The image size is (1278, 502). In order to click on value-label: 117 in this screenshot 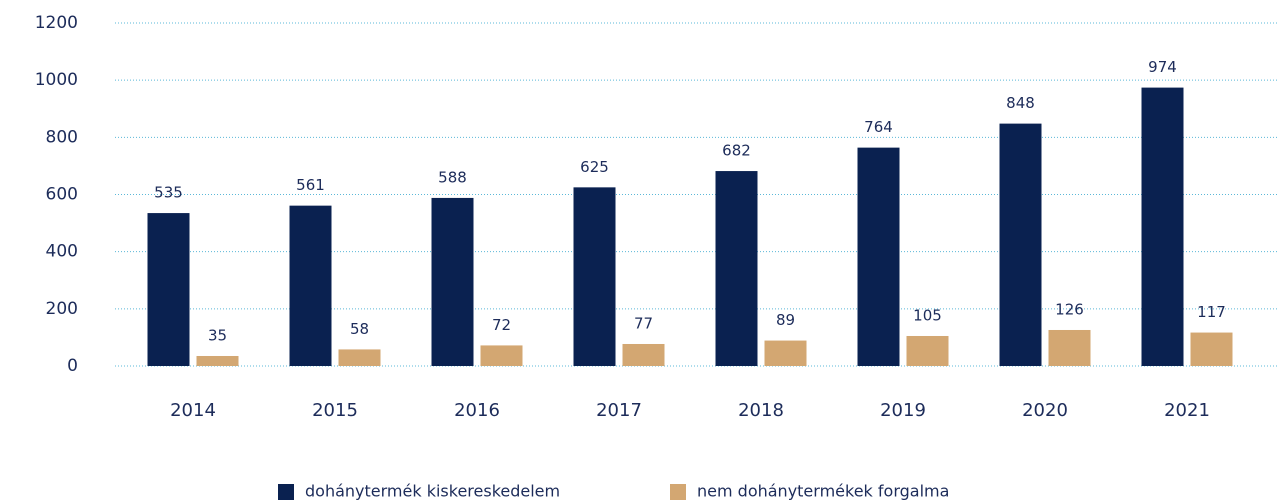, I will do `click(1211, 312)`.